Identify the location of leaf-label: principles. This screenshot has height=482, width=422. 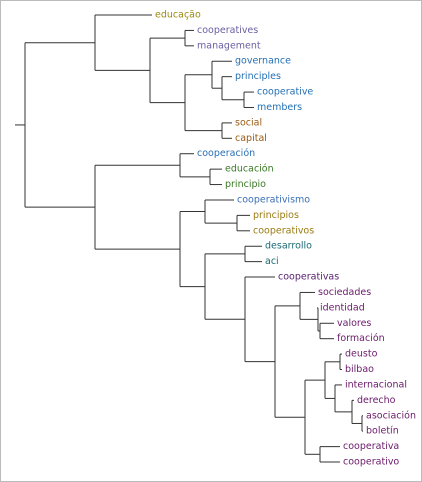
(258, 76).